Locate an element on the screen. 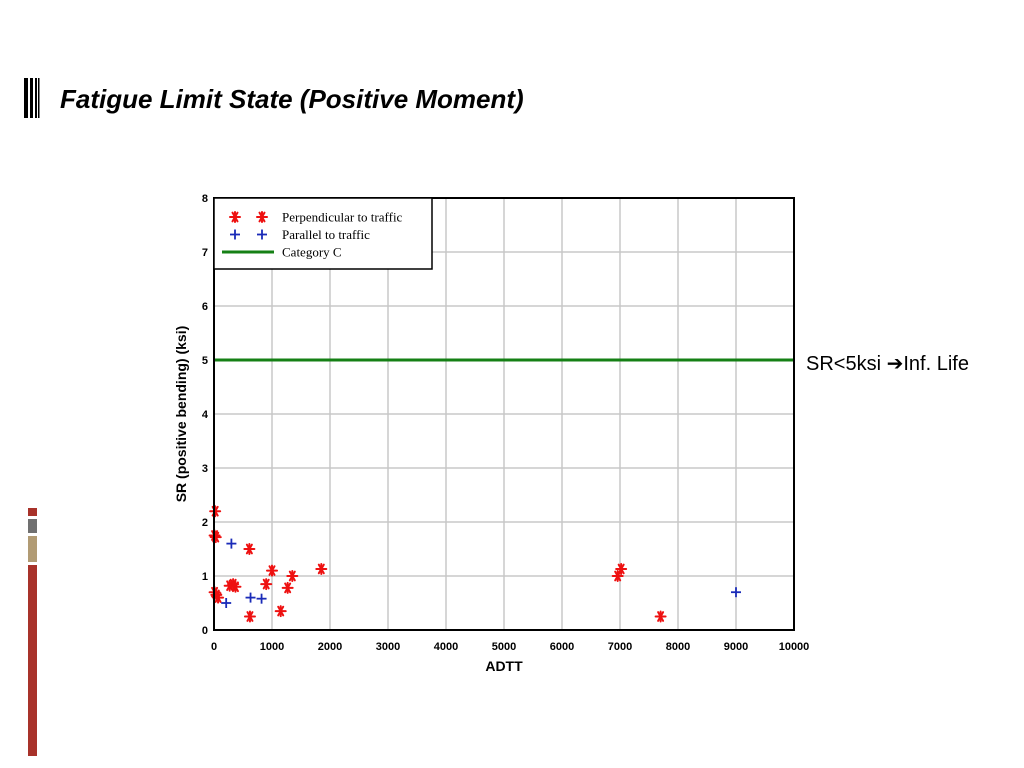 The width and height of the screenshot is (1024, 768). x-tick-label: 8000 is located at coordinates (678, 647).